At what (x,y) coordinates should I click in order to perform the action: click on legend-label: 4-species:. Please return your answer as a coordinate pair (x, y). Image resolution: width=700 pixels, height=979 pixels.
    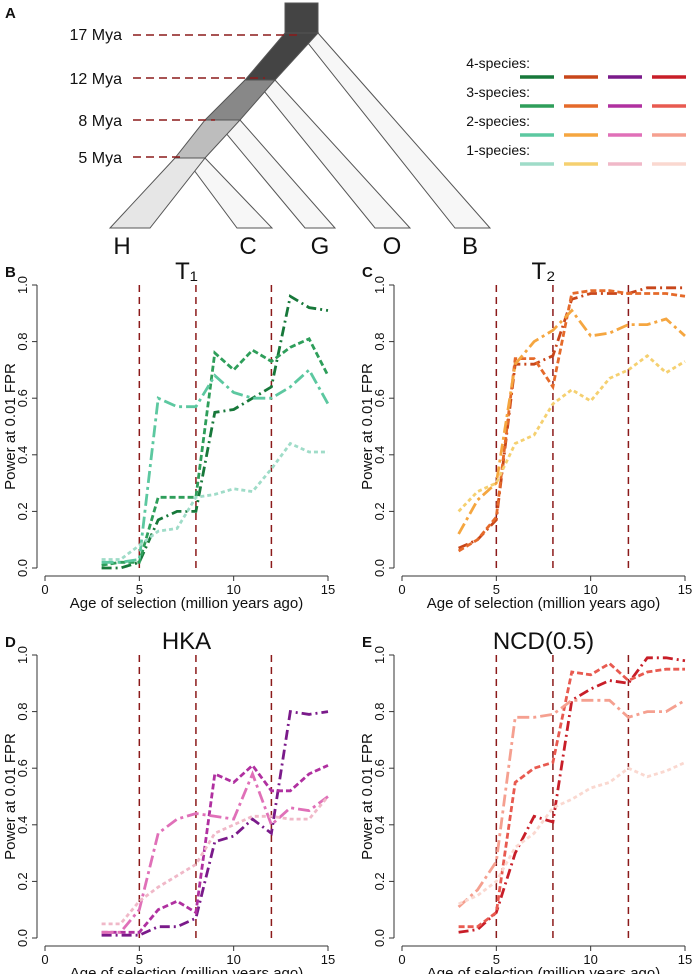
    Looking at the image, I should click on (498, 63).